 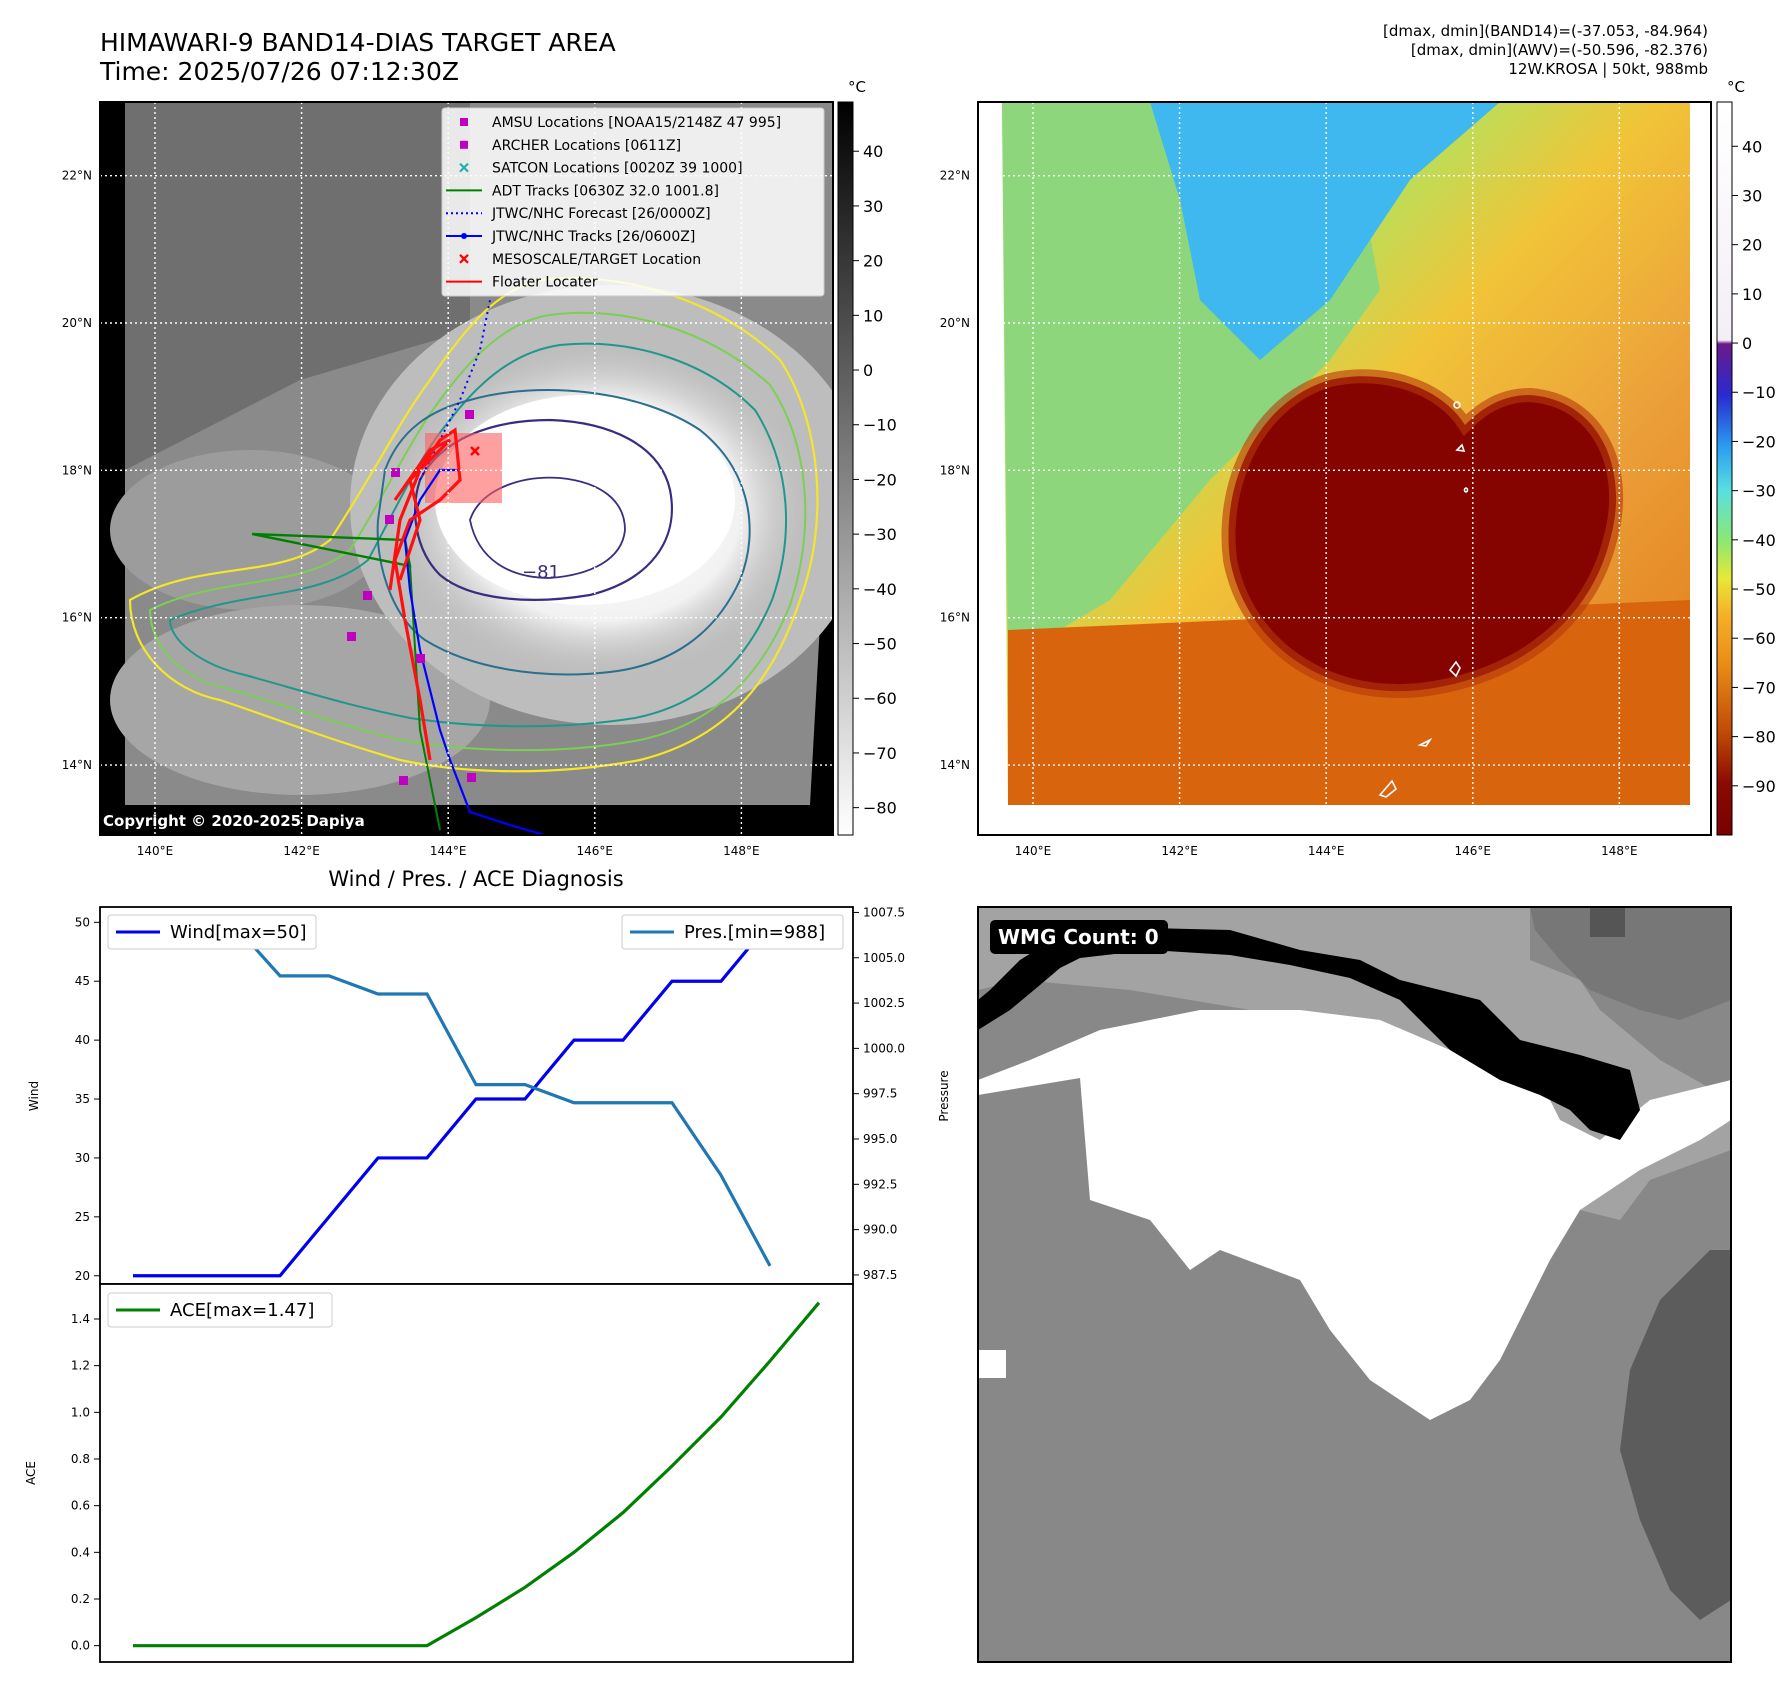 I want to click on ace-tick-label: 0.6, so click(x=80, y=1506).